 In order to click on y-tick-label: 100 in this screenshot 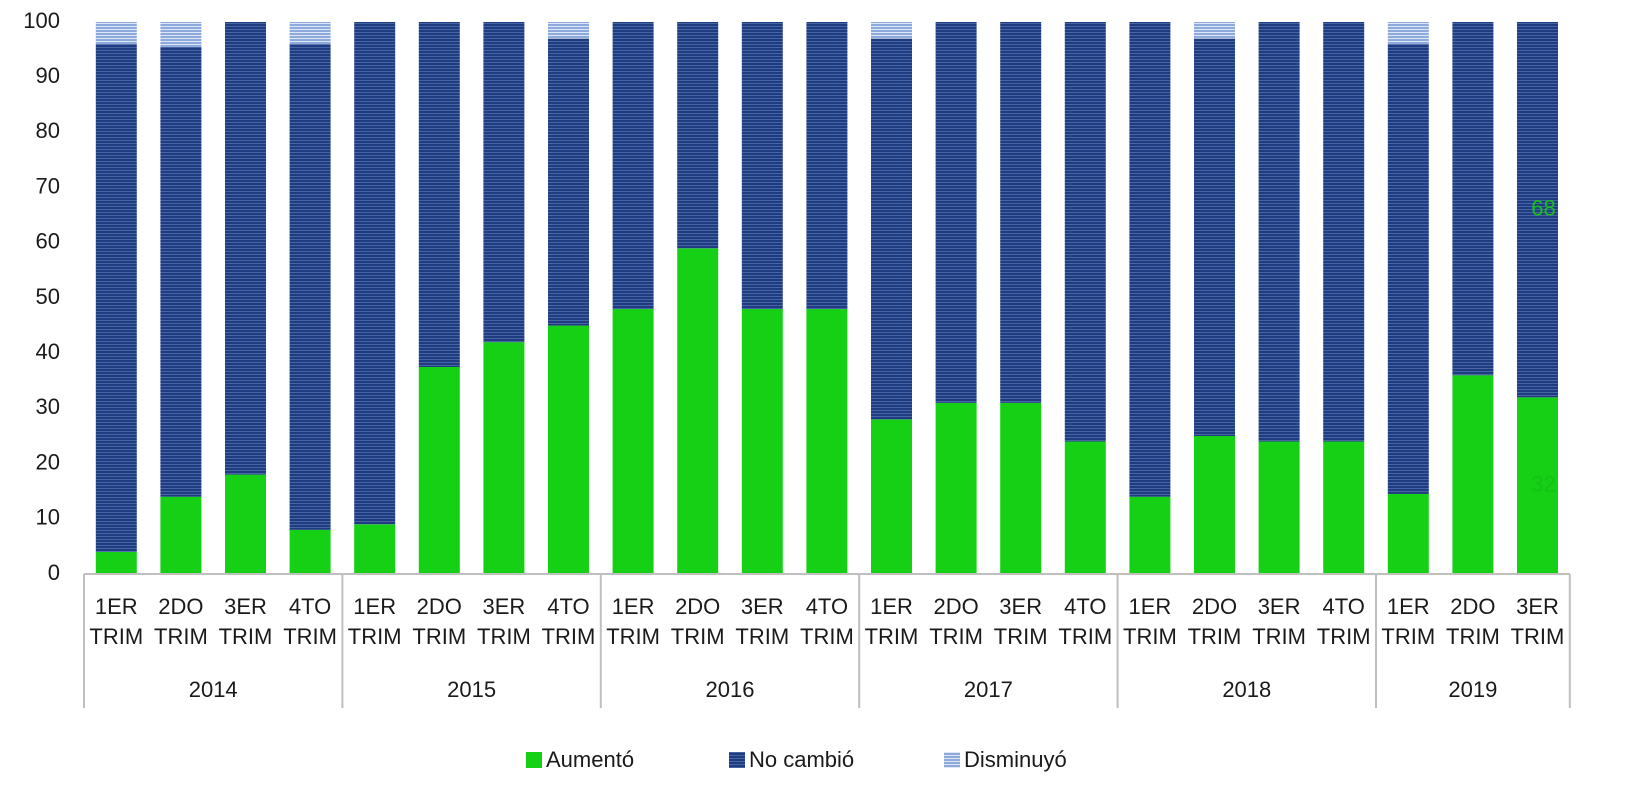, I will do `click(41, 20)`.